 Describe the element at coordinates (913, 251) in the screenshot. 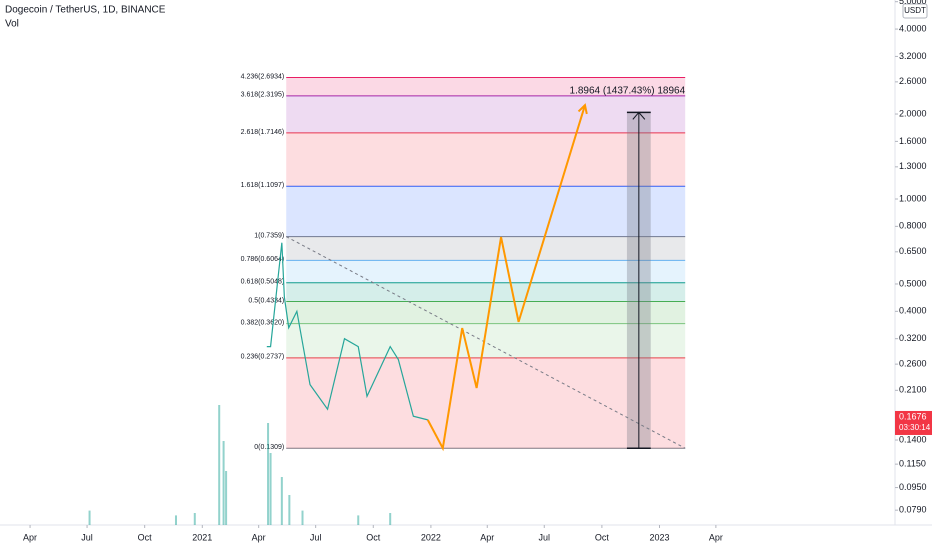

I see `y-tick-label: 0.6500` at that location.